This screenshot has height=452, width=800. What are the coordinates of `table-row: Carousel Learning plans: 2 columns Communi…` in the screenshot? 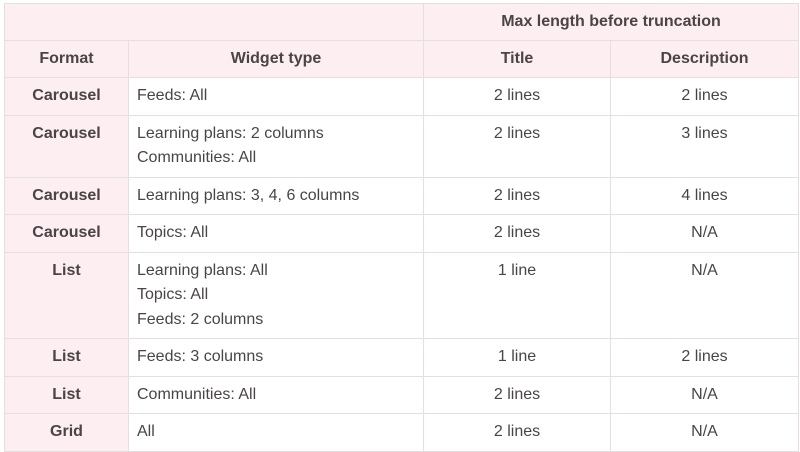 It's located at (402, 146).